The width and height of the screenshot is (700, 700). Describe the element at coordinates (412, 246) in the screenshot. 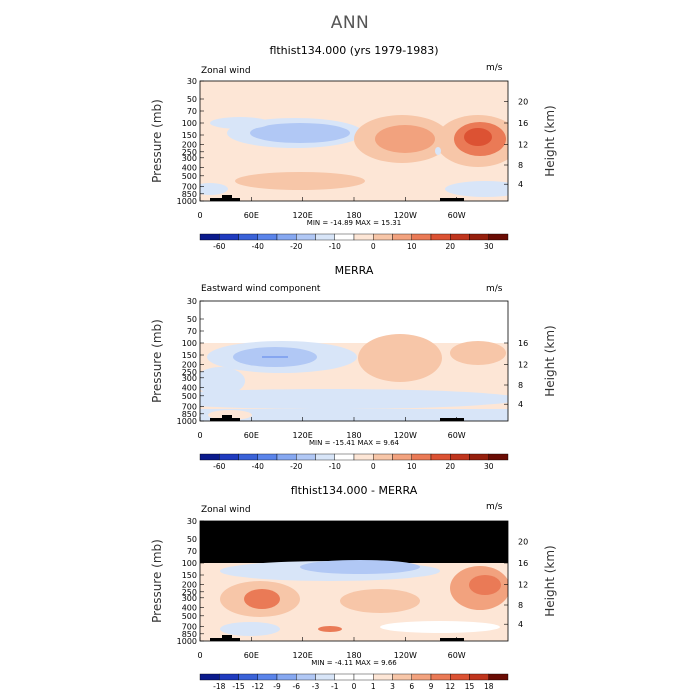

I see `colorbar-label: 10` at that location.